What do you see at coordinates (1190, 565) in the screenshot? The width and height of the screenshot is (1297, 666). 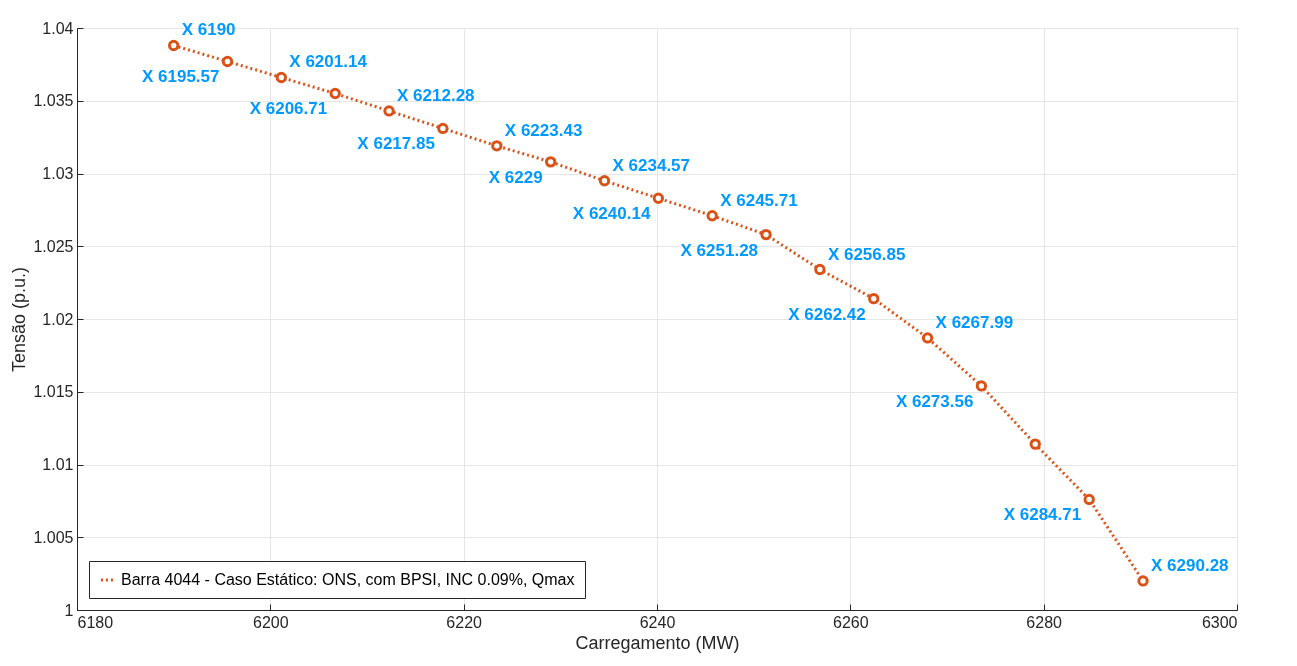 I see `data-label: X 6290.28` at bounding box center [1190, 565].